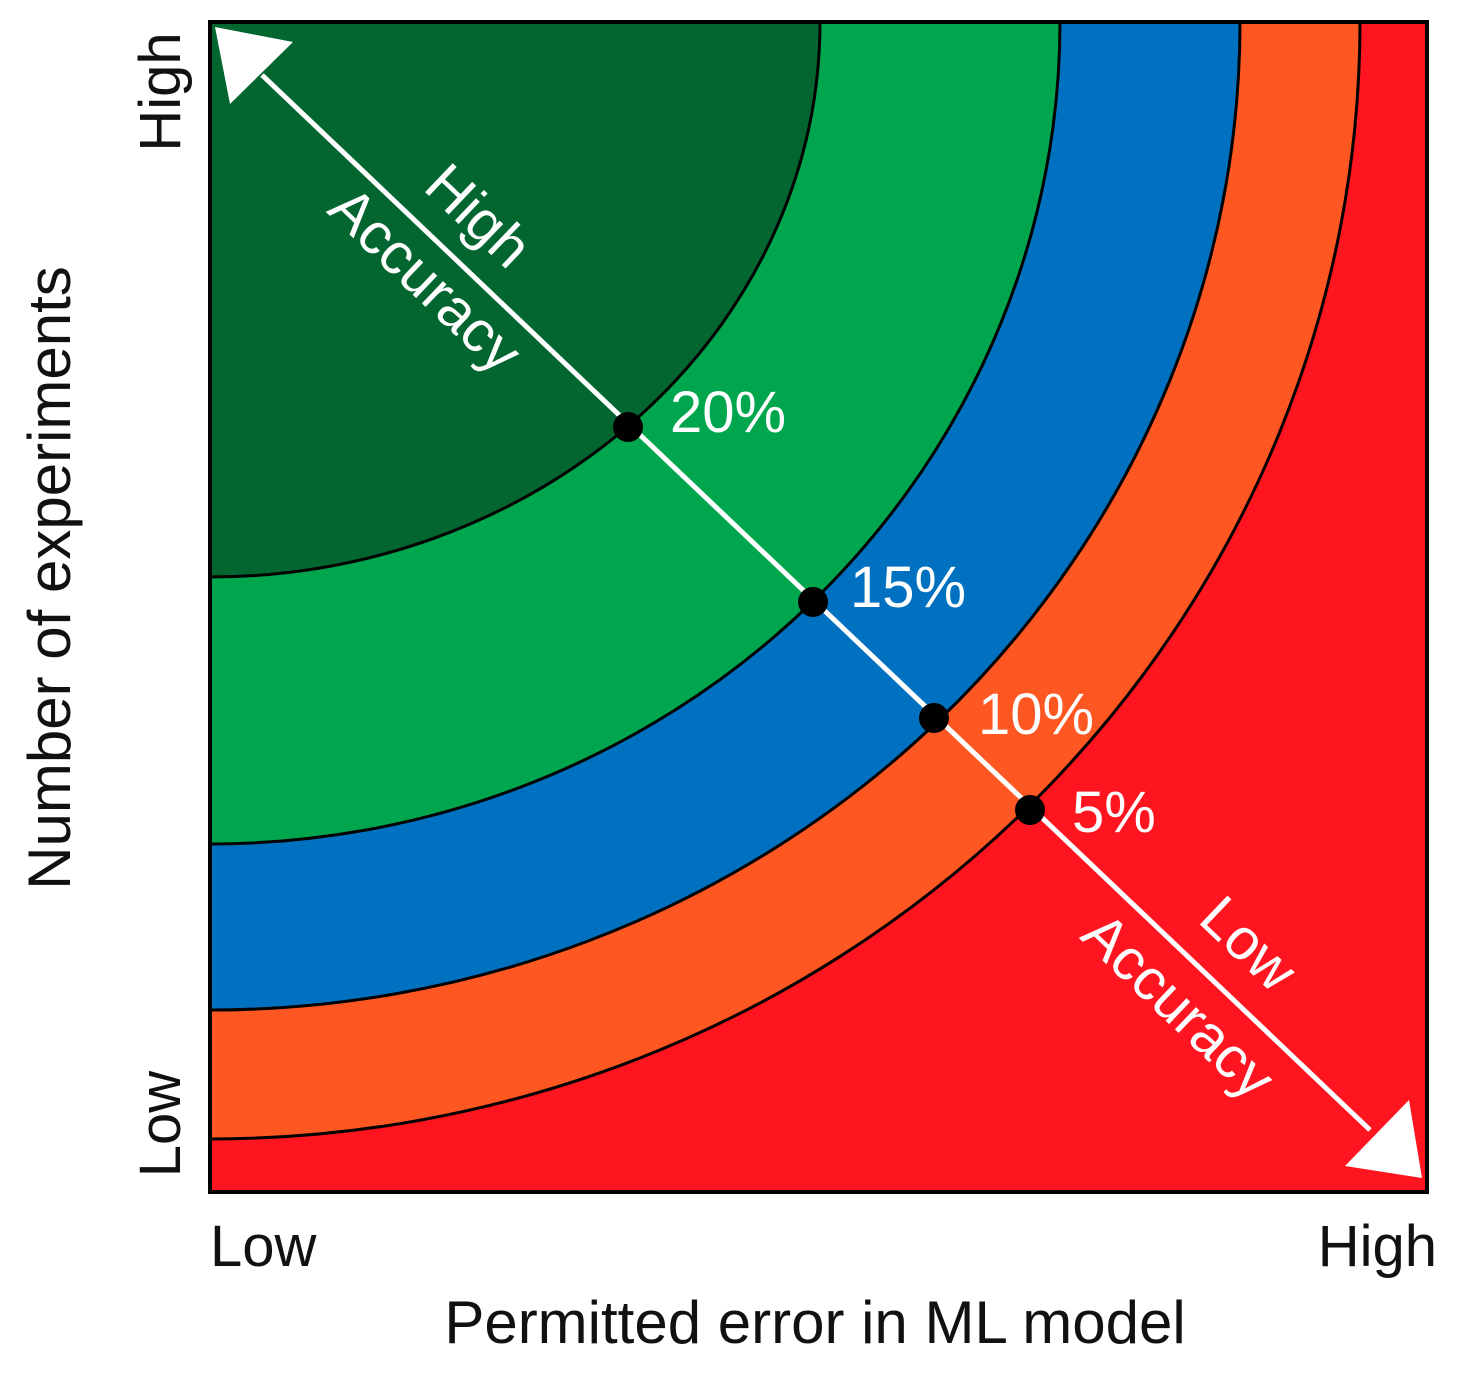 Image resolution: width=1459 pixels, height=1375 pixels. I want to click on arrow-head-top, so click(254, 65).